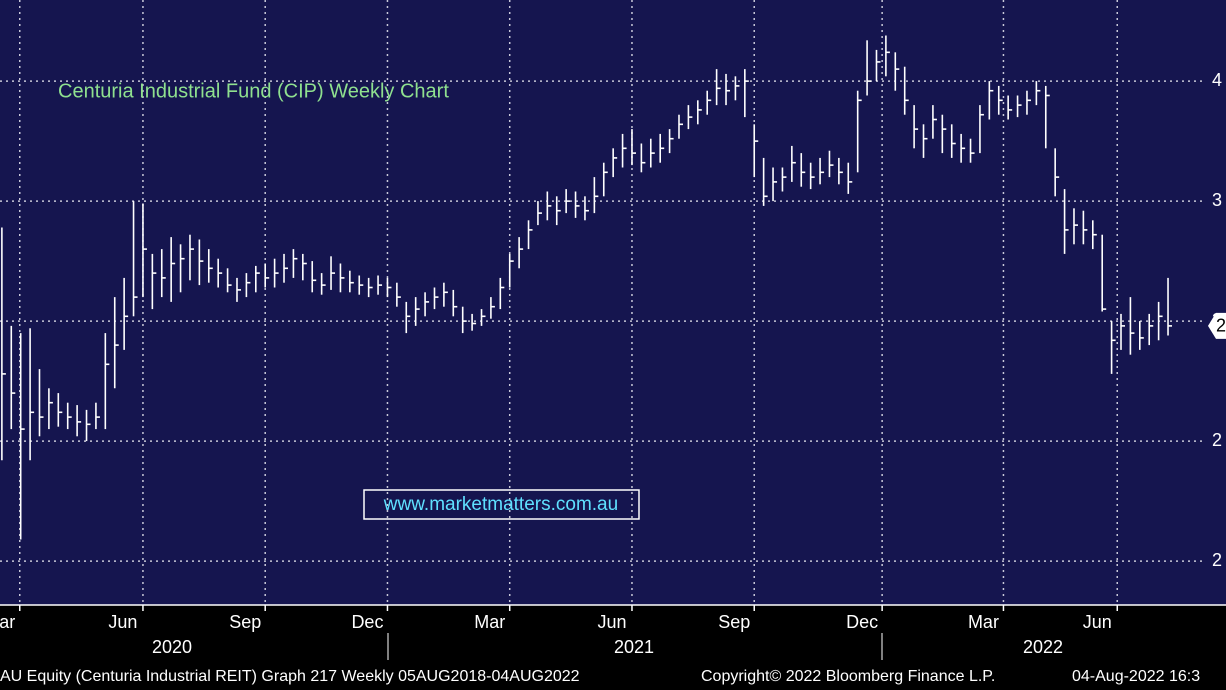  What do you see at coordinates (1136, 676) in the screenshot?
I see `footer-date: 04-Aug-2022 16:3` at bounding box center [1136, 676].